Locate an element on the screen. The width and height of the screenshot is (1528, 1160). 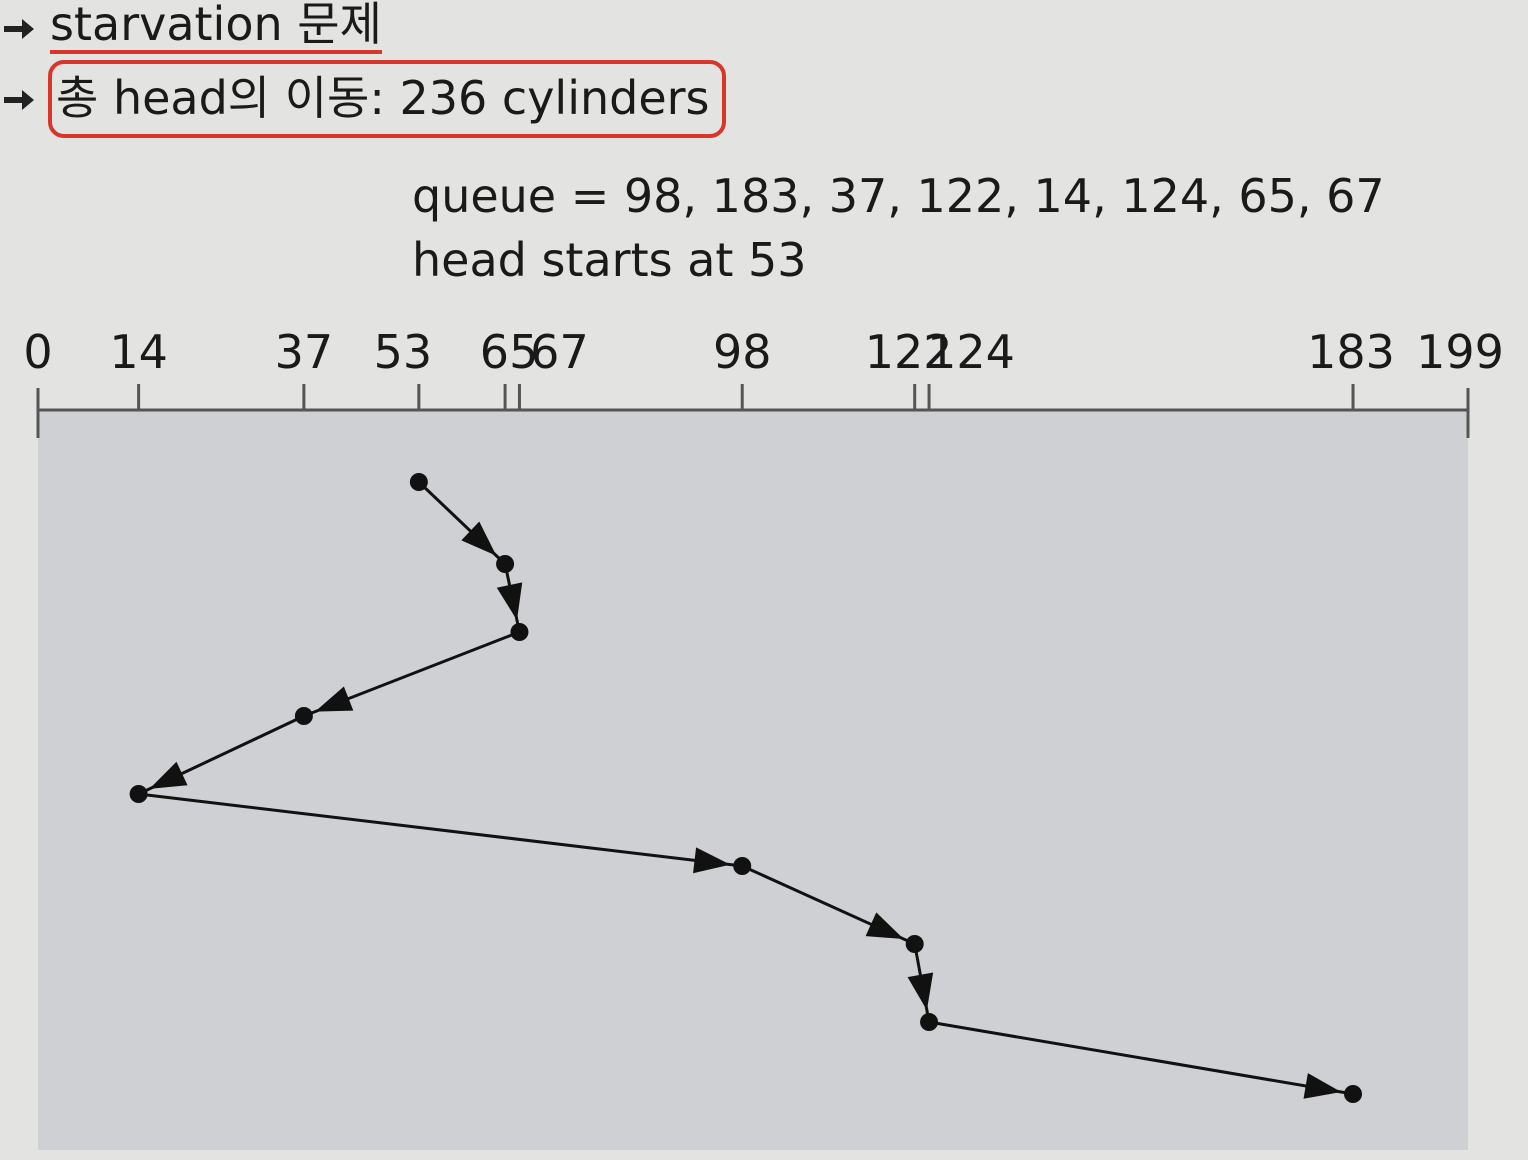
total-head-movement-highlight: 총 head의 이동: 236 cylinders is located at coordinates (387, 99).